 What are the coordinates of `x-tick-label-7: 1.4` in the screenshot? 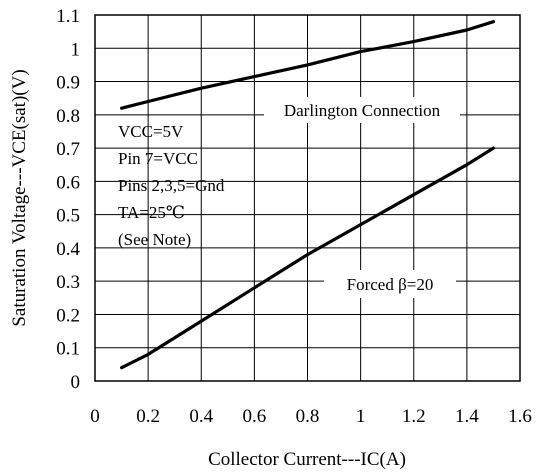 It's located at (467, 416).